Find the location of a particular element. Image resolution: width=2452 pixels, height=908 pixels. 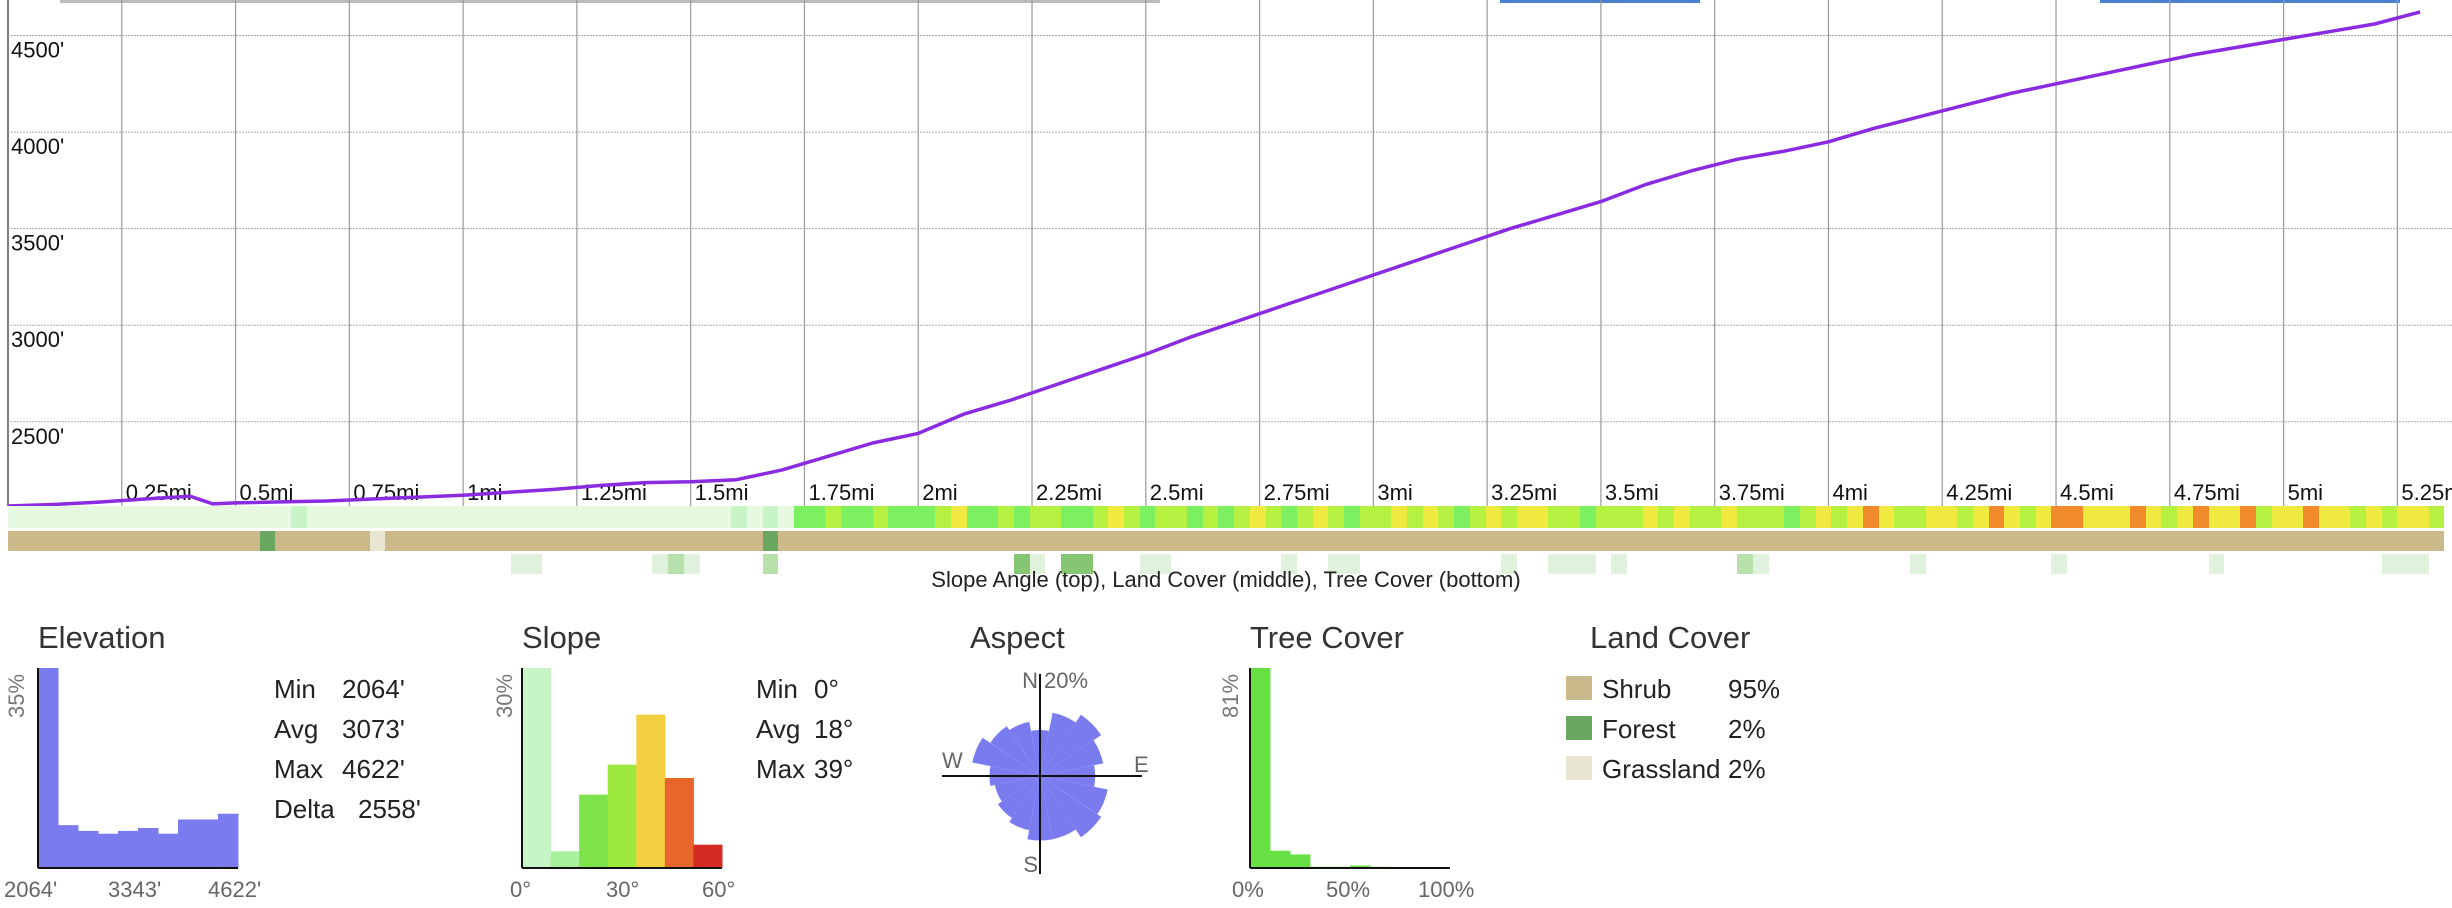

land-cover-forest-value: 2% is located at coordinates (1747, 729).